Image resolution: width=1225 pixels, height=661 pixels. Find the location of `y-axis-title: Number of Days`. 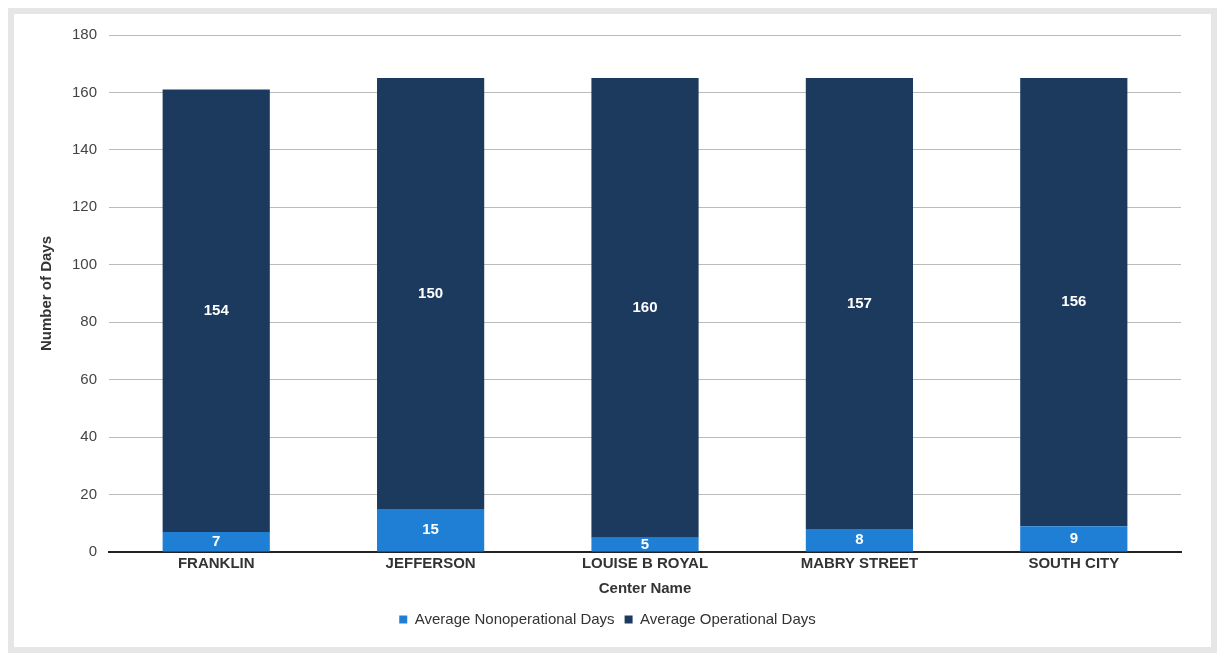

y-axis-title: Number of Days is located at coordinates (46, 293).